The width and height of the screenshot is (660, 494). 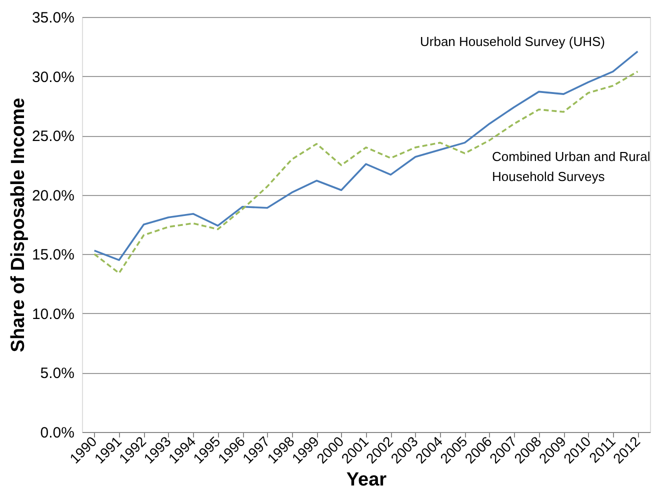 I want to click on y-tick-label: 0.0%, so click(x=57, y=433).